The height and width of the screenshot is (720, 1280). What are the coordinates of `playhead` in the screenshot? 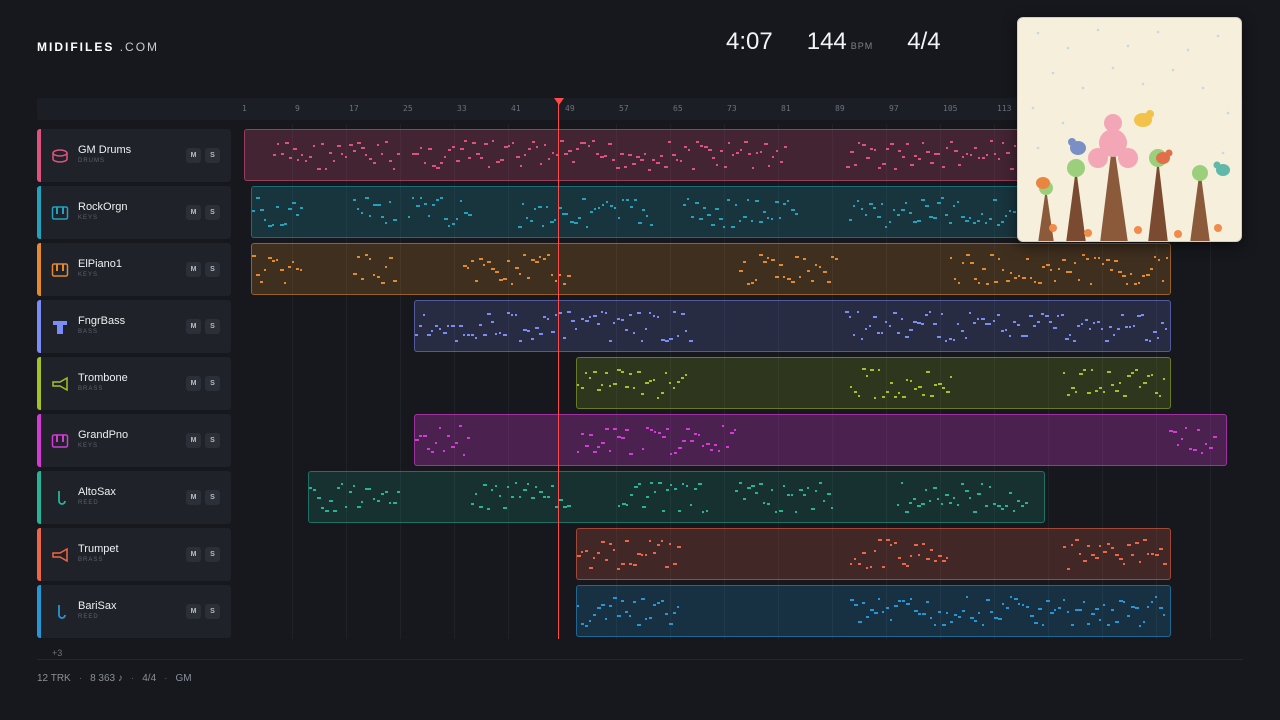 It's located at (558, 371).